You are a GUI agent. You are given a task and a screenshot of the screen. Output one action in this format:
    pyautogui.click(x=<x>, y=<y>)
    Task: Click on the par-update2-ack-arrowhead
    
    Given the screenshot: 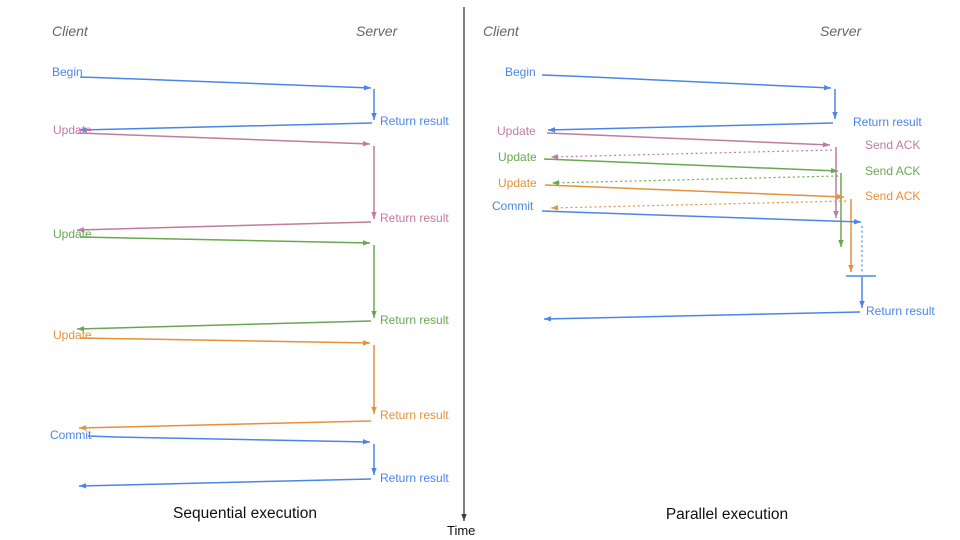 What is the action you would take?
    pyautogui.click(x=556, y=183)
    